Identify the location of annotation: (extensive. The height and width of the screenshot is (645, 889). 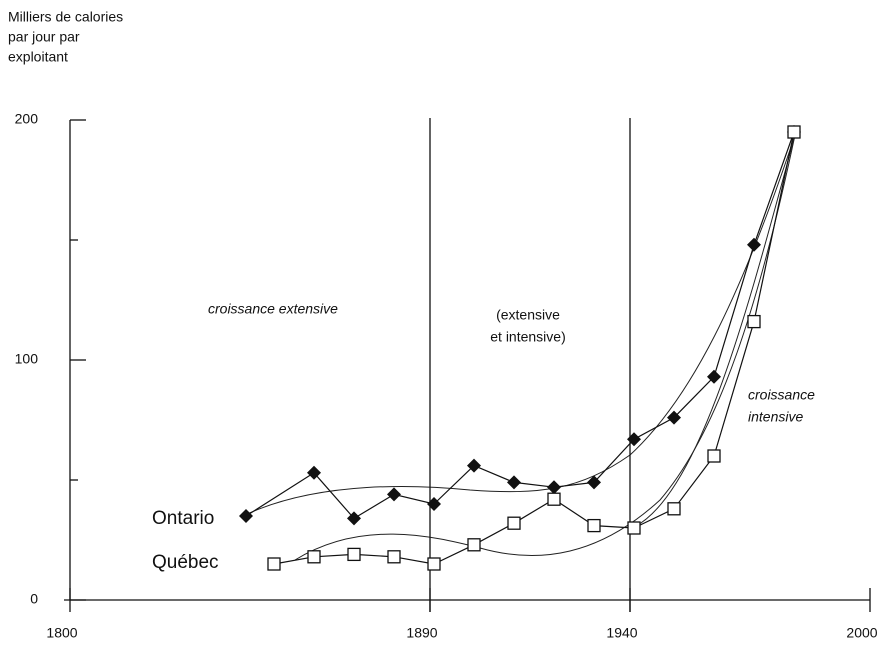
(528, 315).